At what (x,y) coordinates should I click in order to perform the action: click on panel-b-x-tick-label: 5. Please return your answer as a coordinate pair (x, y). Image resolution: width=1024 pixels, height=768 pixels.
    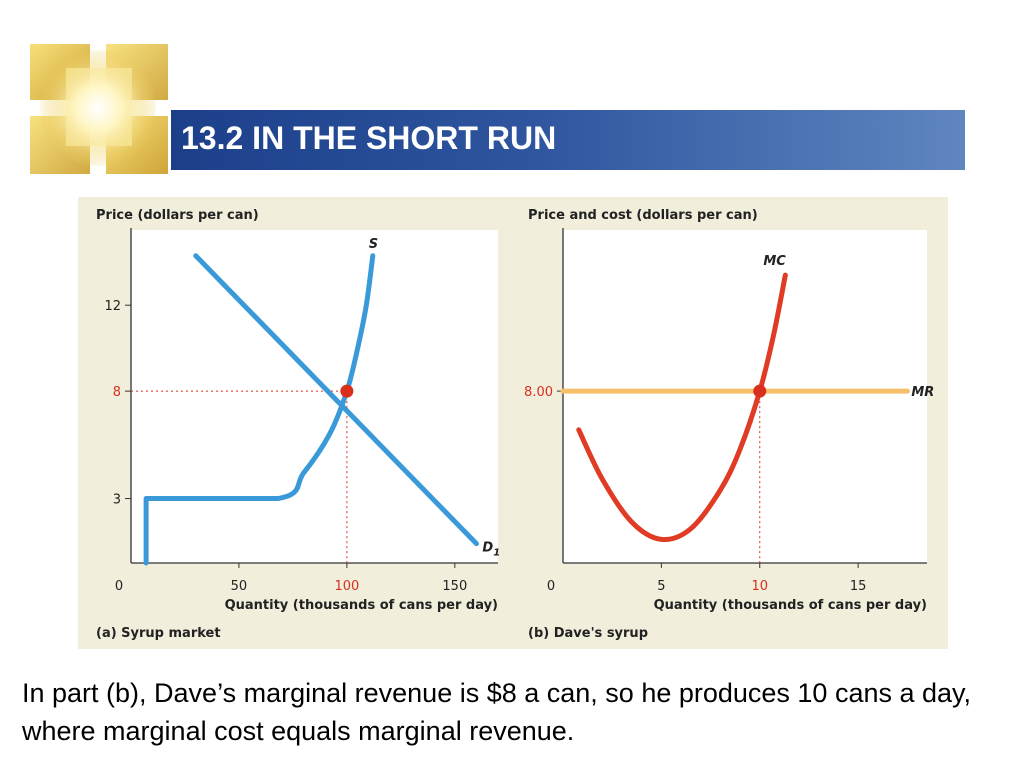
    Looking at the image, I should click on (661, 586).